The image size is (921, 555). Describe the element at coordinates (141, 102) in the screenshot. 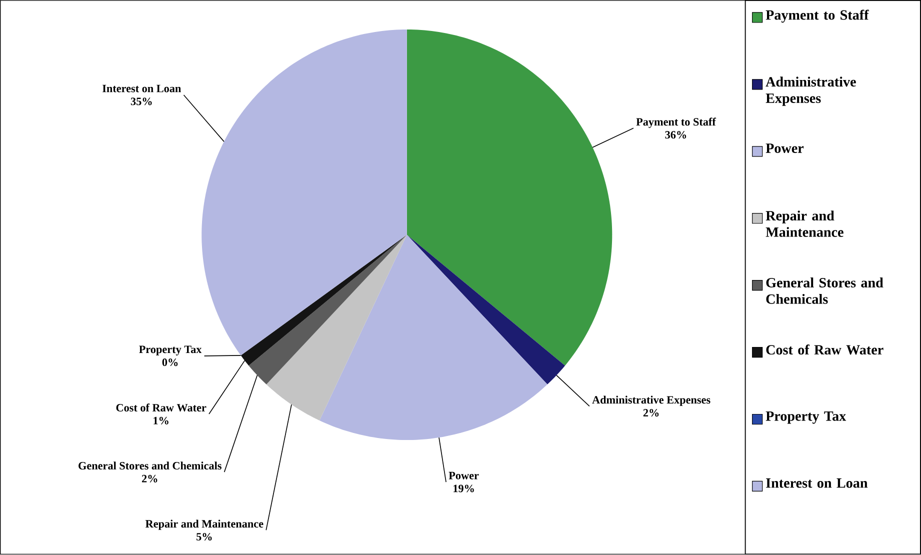

I see `data-label: 35%` at that location.